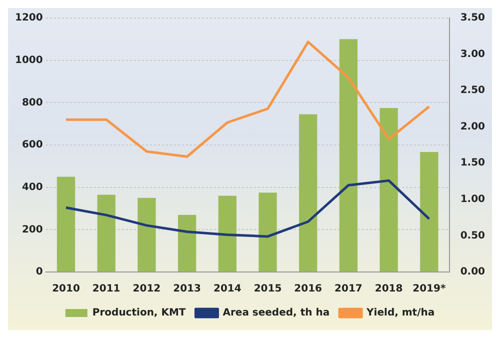 This screenshot has width=500, height=338. What do you see at coordinates (473, 236) in the screenshot?
I see `y2-tick-label: 0.50` at bounding box center [473, 236].